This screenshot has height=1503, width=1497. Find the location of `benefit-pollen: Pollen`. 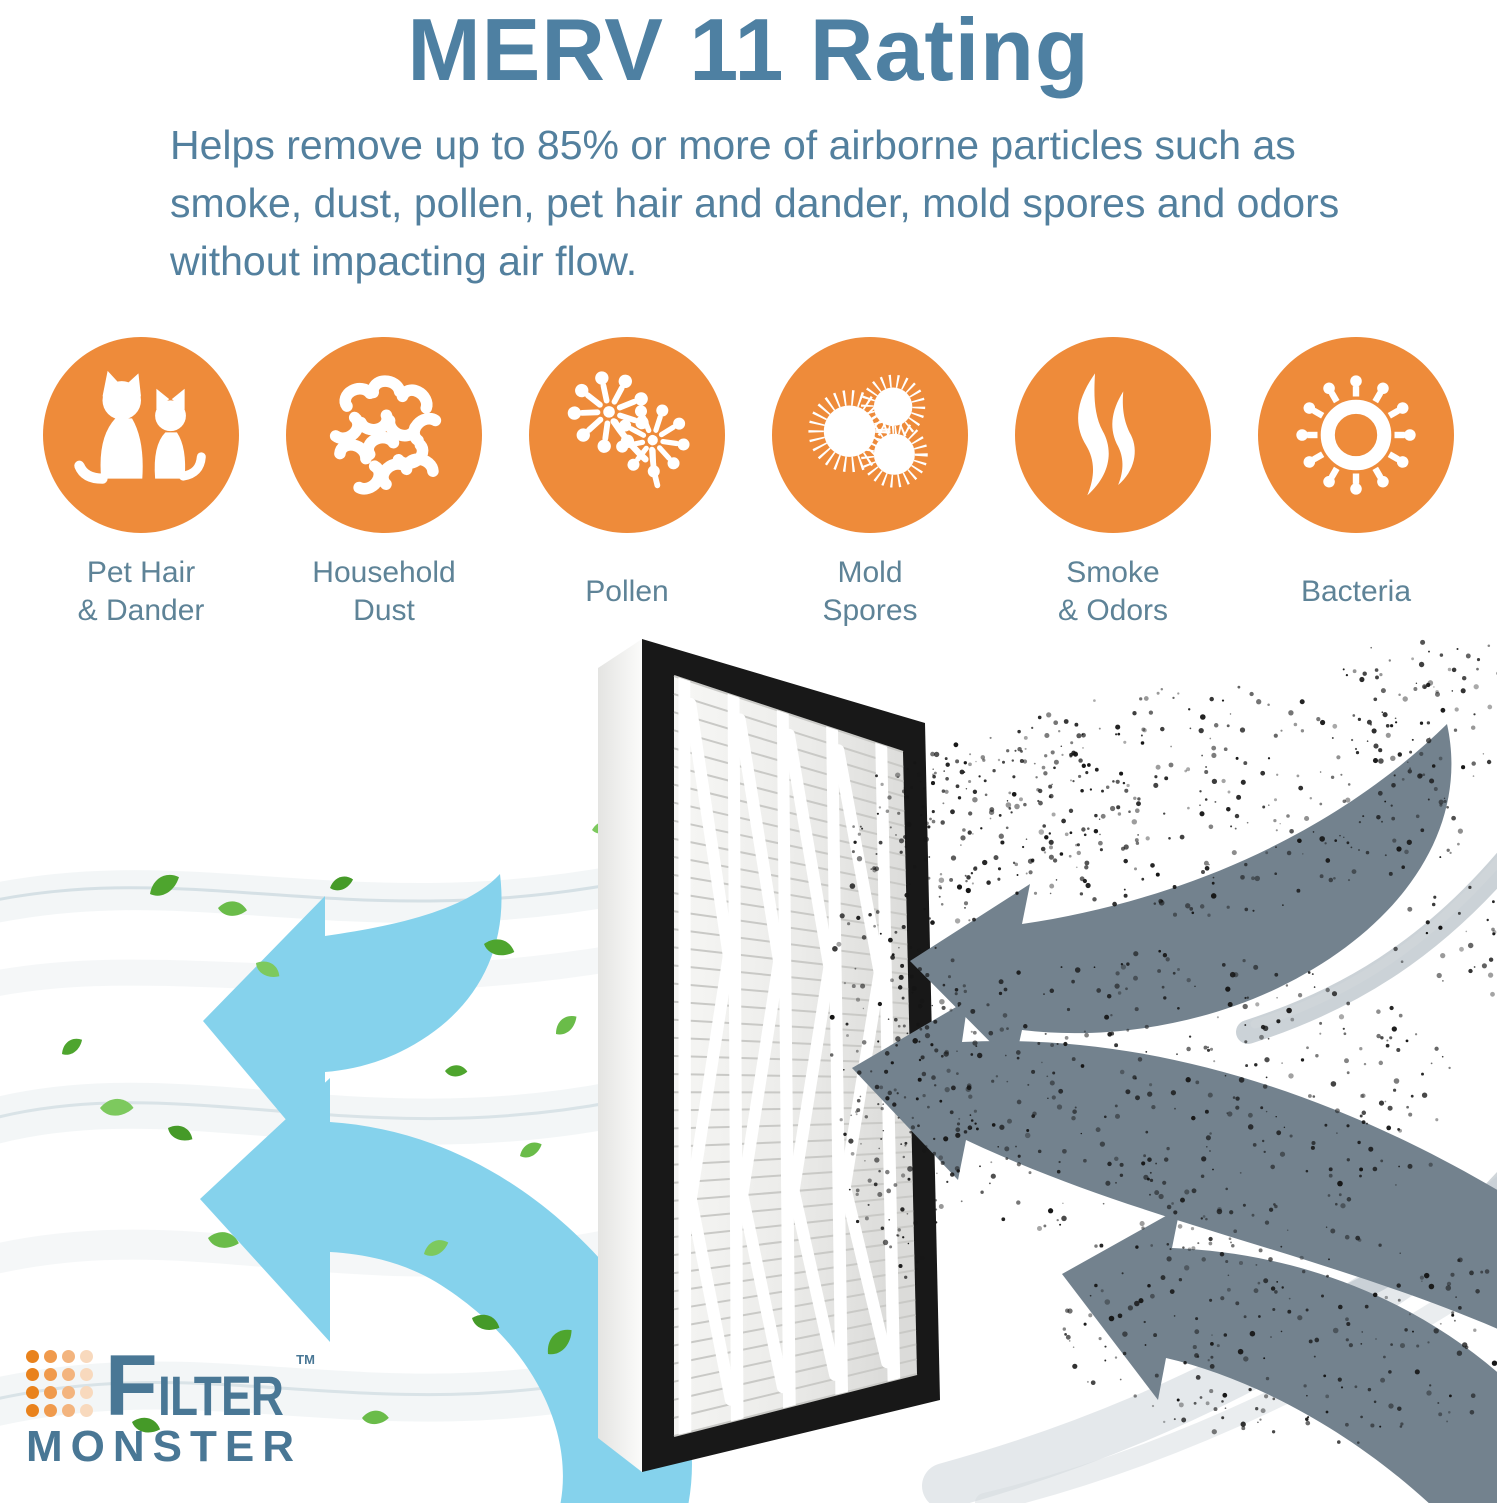

benefit-pollen: Pollen is located at coordinates (627, 484).